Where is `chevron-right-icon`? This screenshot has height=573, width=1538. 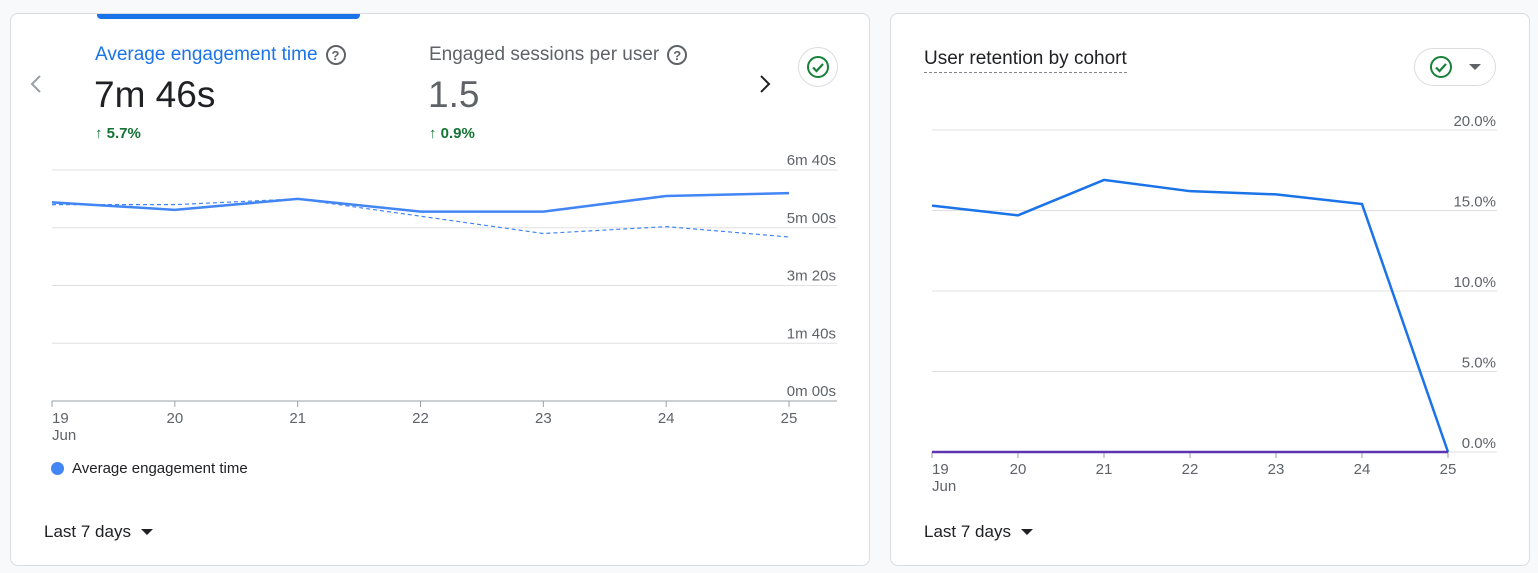 chevron-right-icon is located at coordinates (764, 84).